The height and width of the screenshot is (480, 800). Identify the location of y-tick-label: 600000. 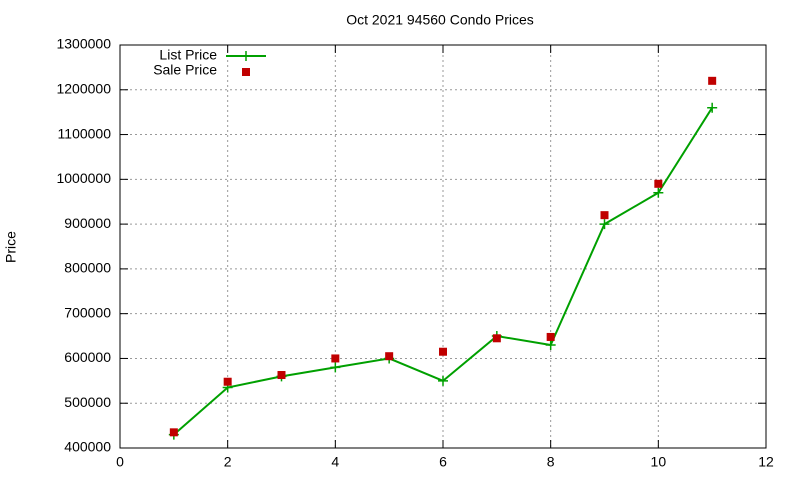
(87, 357).